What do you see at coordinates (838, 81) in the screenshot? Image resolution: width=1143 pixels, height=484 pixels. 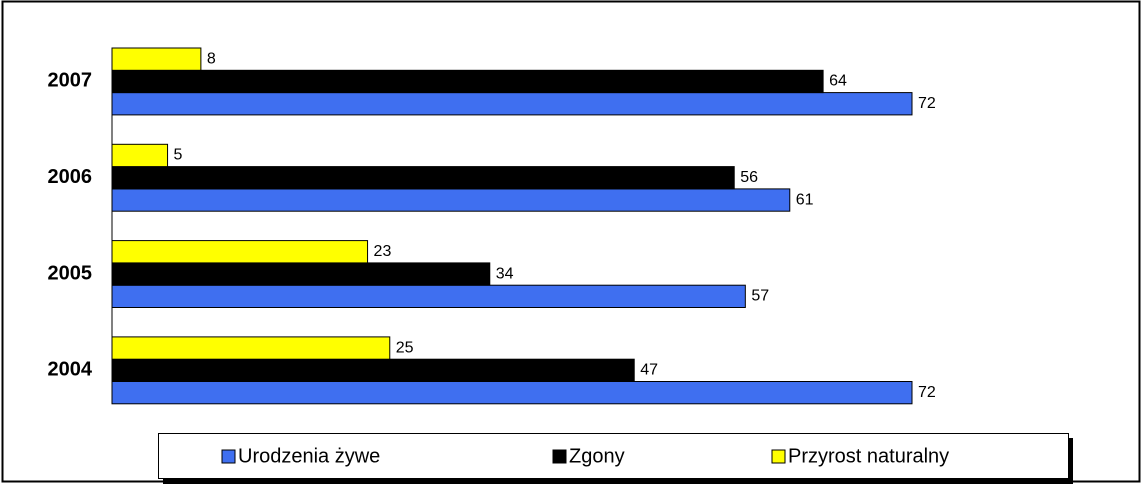 I see `data-label: 64` at bounding box center [838, 81].